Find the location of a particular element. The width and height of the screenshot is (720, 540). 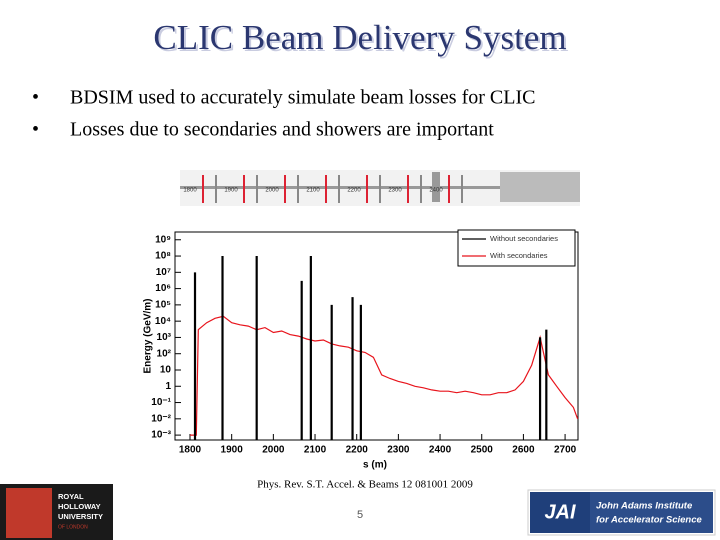

page-number: 5 is located at coordinates (360, 515).